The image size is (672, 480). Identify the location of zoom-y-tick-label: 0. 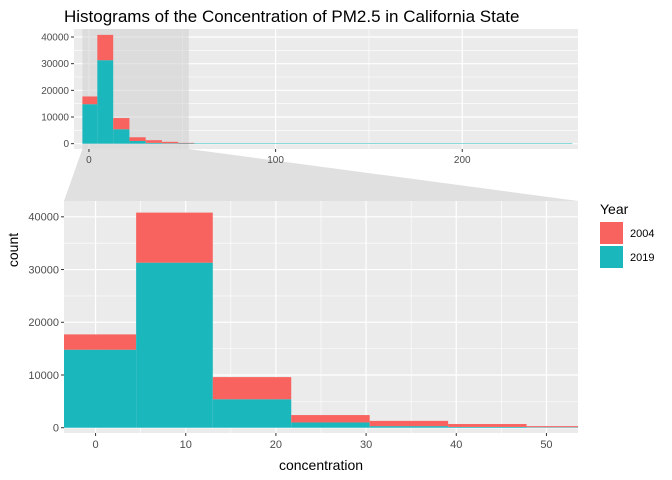
(56, 429).